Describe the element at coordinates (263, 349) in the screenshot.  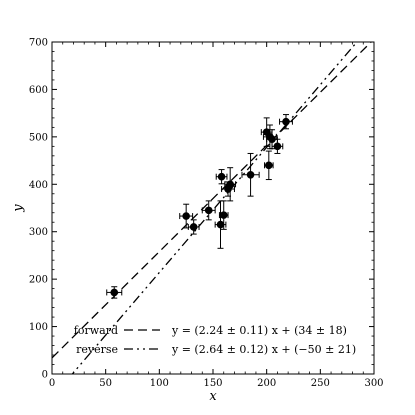
I see `legend-equation-reverse: y = (2.64 ± 0.12) x + (−50 ± 21)` at that location.